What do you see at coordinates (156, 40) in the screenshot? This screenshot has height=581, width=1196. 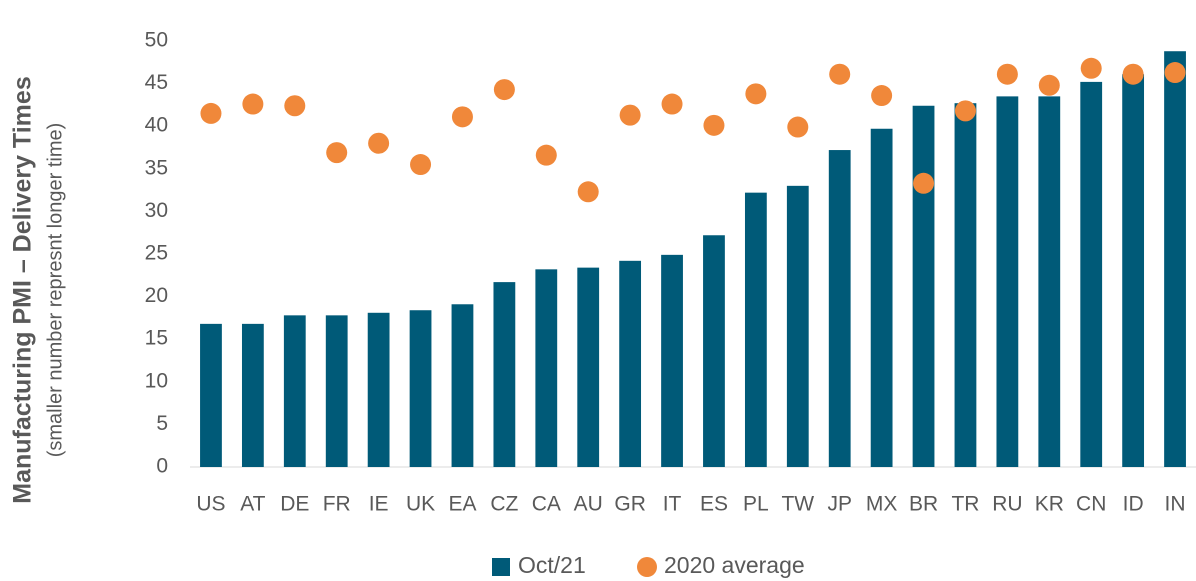 I see `y-tick-label: 50` at bounding box center [156, 40].